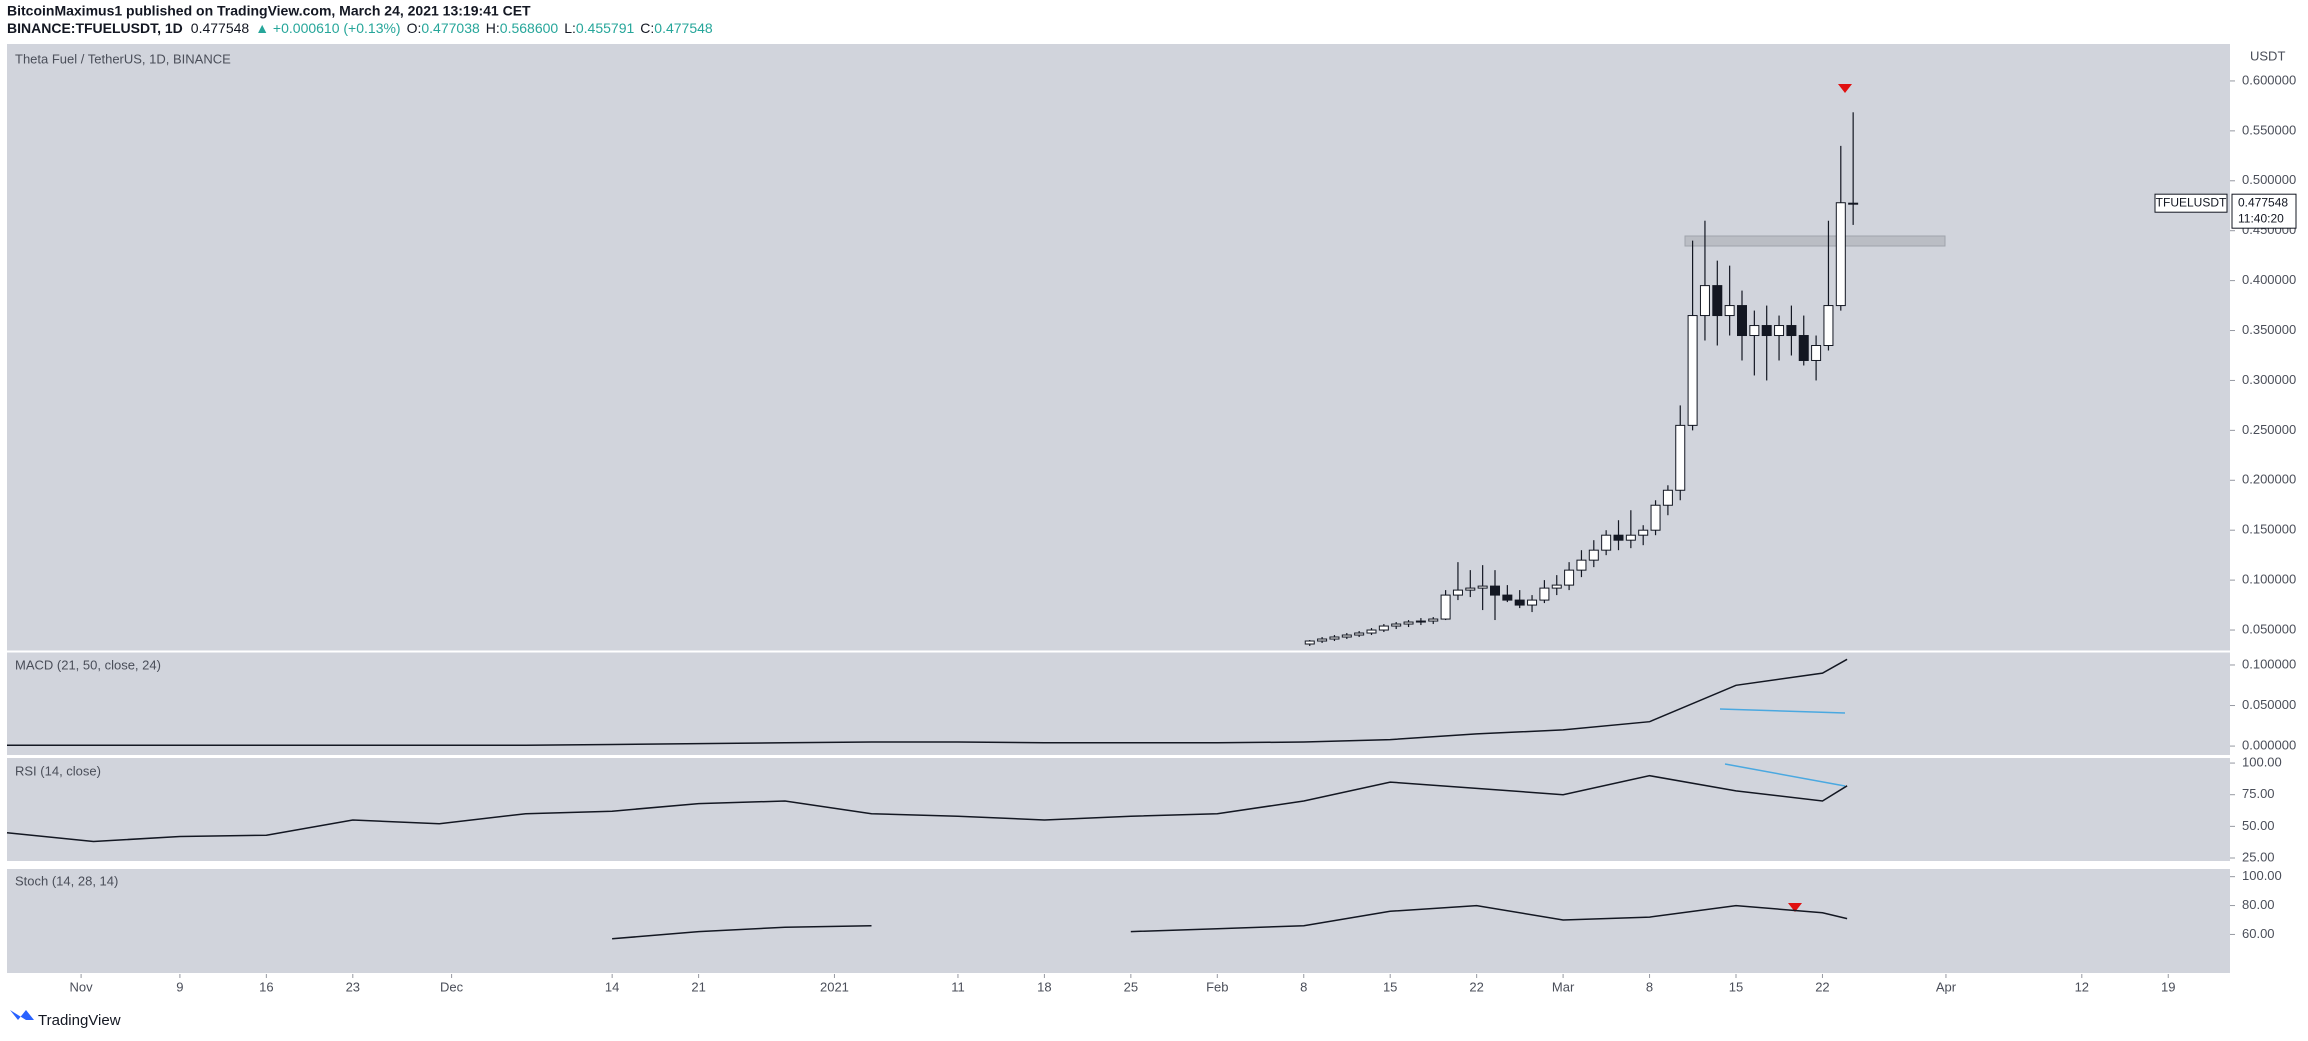 The width and height of the screenshot is (2308, 1041). I want to click on pane-title: RSI (14, close), so click(58, 770).